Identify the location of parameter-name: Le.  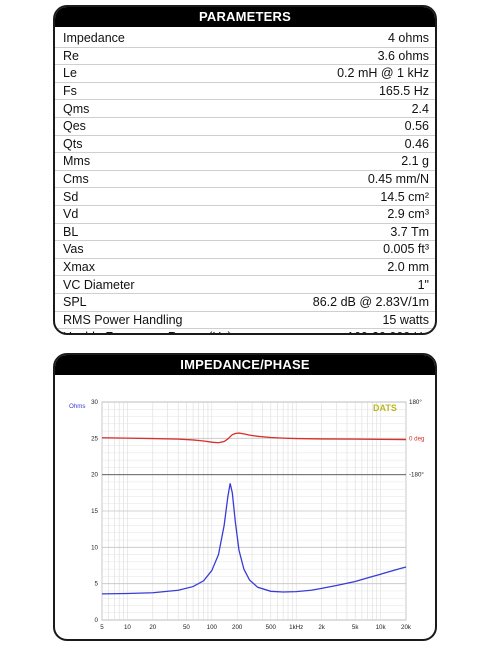
(166, 73).